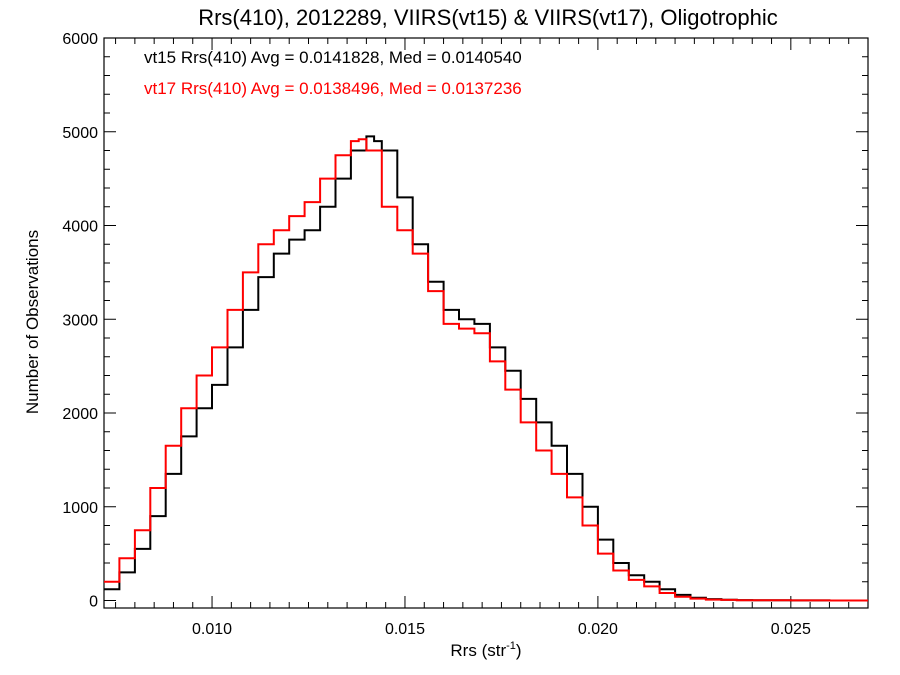  What do you see at coordinates (80, 414) in the screenshot?
I see `y-tick-label: 2000` at bounding box center [80, 414].